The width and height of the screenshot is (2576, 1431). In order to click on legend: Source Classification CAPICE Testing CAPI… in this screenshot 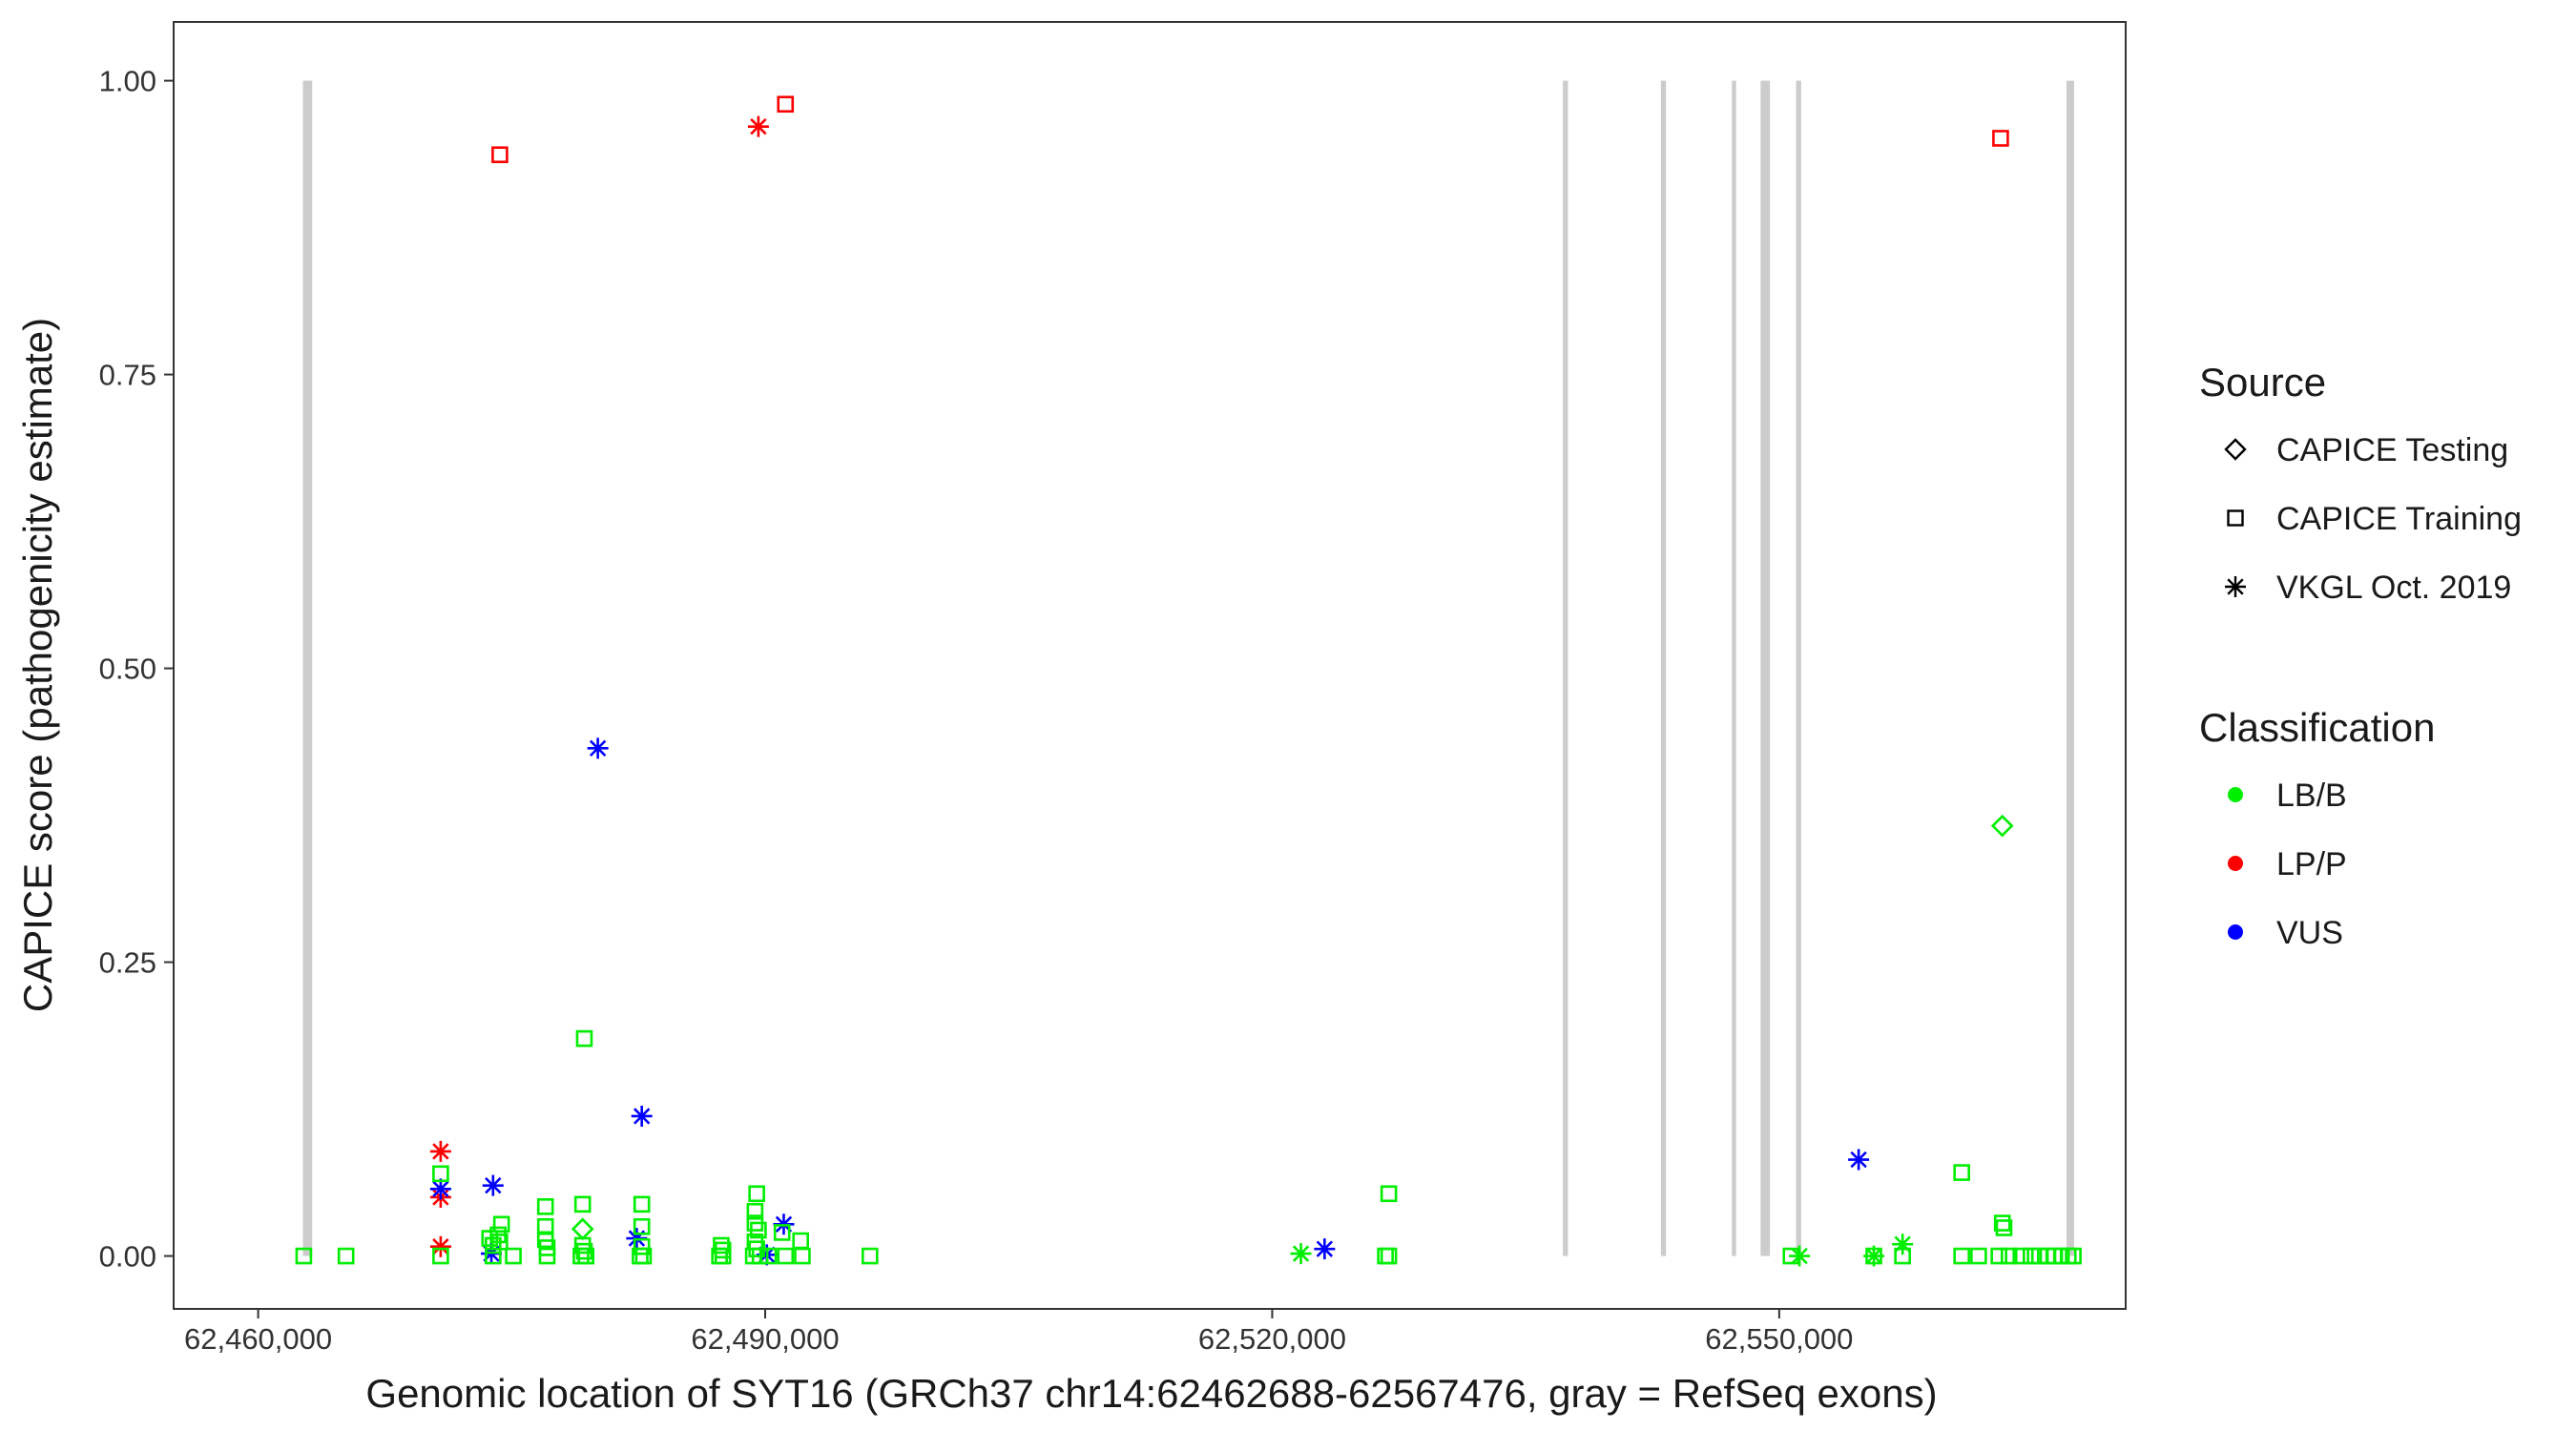, I will do `click(2360, 655)`.